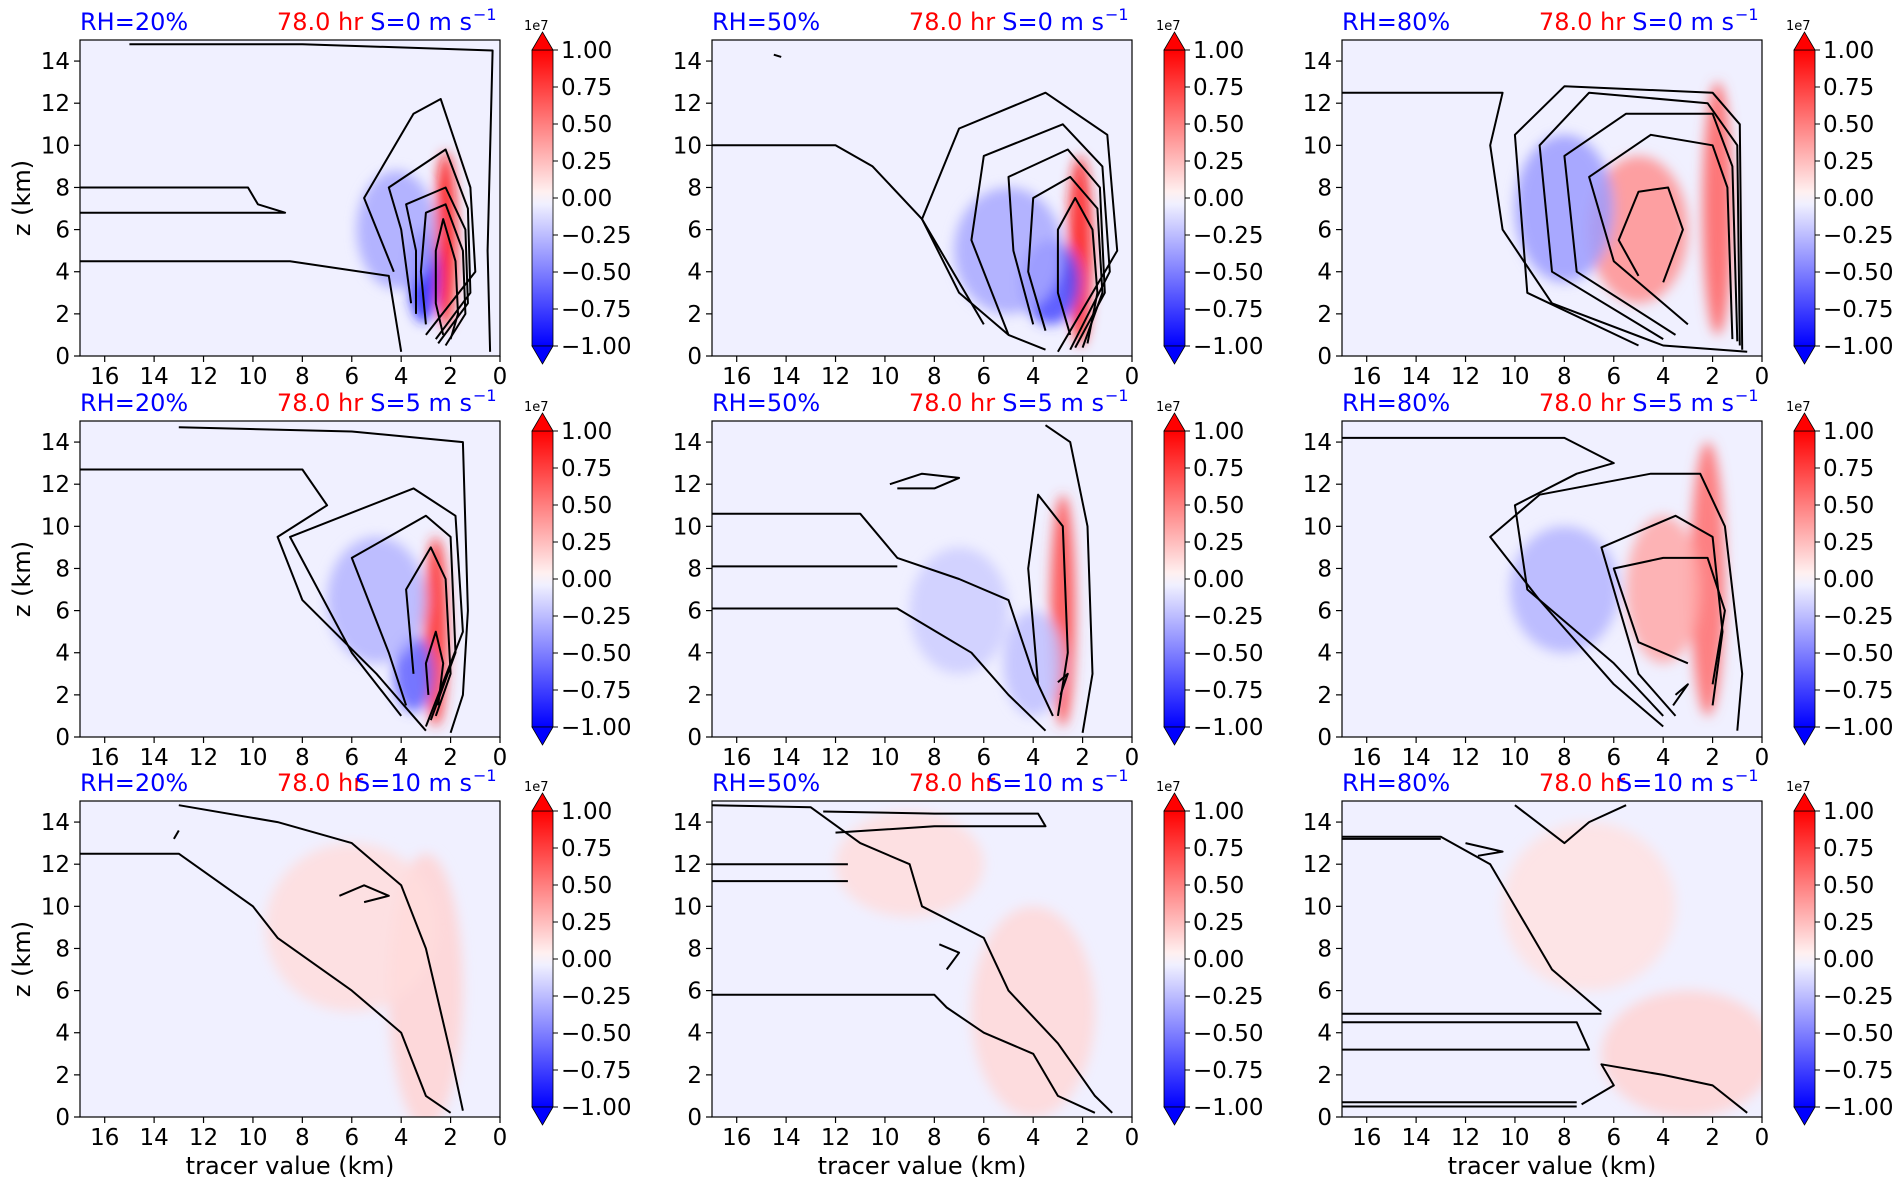  Describe the element at coordinates (1848, 580) in the screenshot. I see `colorbar-tick-label: 0.00` at that location.